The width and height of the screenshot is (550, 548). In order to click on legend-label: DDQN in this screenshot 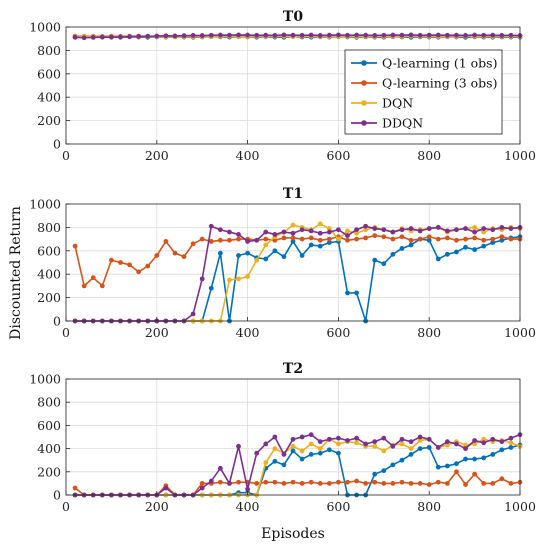, I will do `click(402, 123)`.